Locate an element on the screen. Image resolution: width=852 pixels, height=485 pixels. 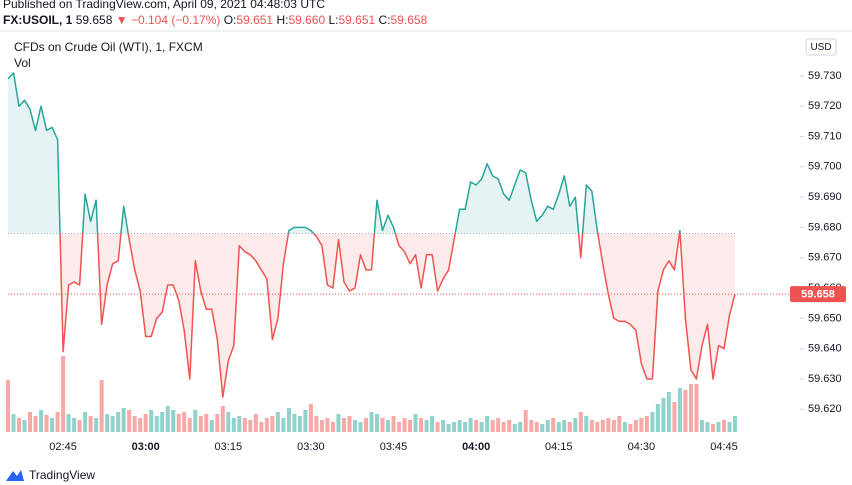
high-label: H: is located at coordinates (282, 20).